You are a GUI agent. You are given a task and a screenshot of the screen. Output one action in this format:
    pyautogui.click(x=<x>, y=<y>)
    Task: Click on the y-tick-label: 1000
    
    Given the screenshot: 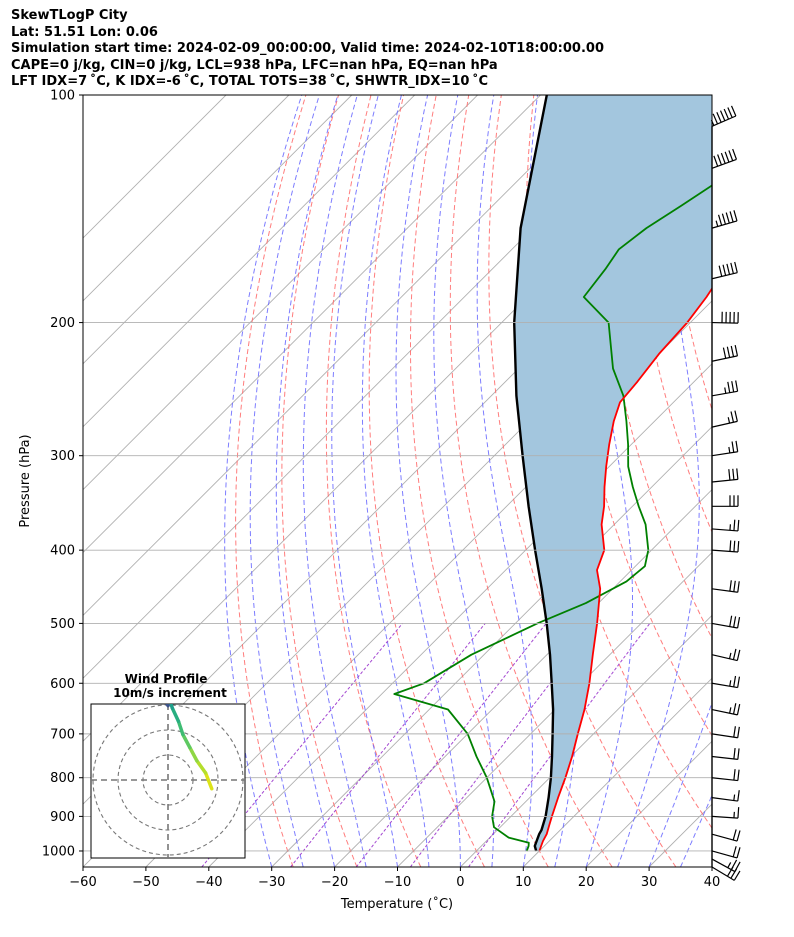 What is the action you would take?
    pyautogui.click(x=58, y=851)
    